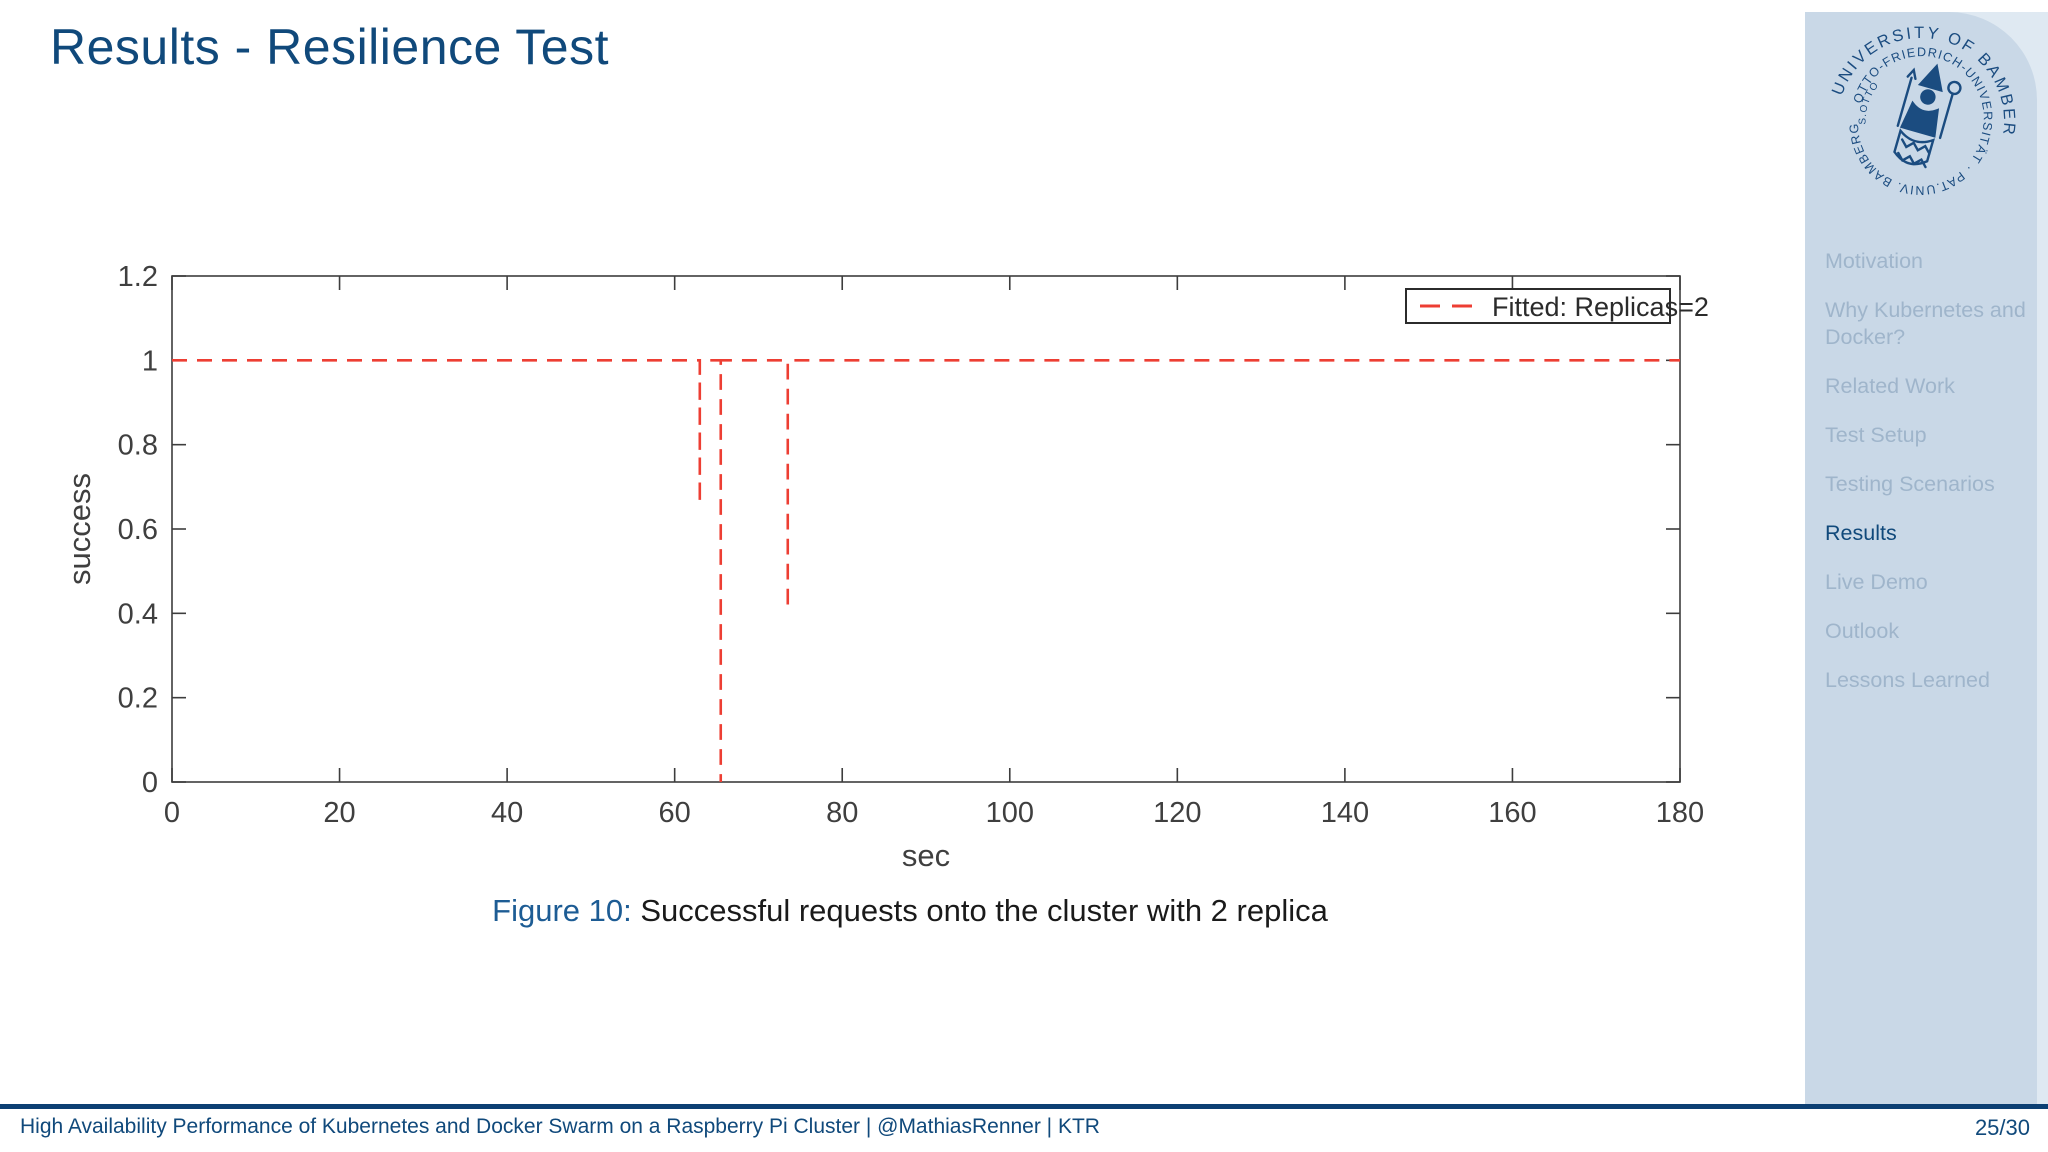 Image resolution: width=2048 pixels, height=1152 pixels. Describe the element at coordinates (172, 813) in the screenshot. I see `x-tick-label: 0` at that location.